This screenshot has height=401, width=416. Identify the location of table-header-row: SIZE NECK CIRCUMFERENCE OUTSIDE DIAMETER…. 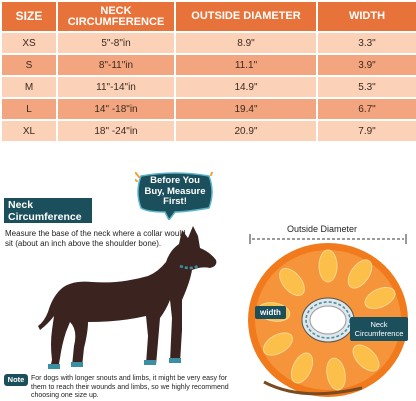
(209, 16).